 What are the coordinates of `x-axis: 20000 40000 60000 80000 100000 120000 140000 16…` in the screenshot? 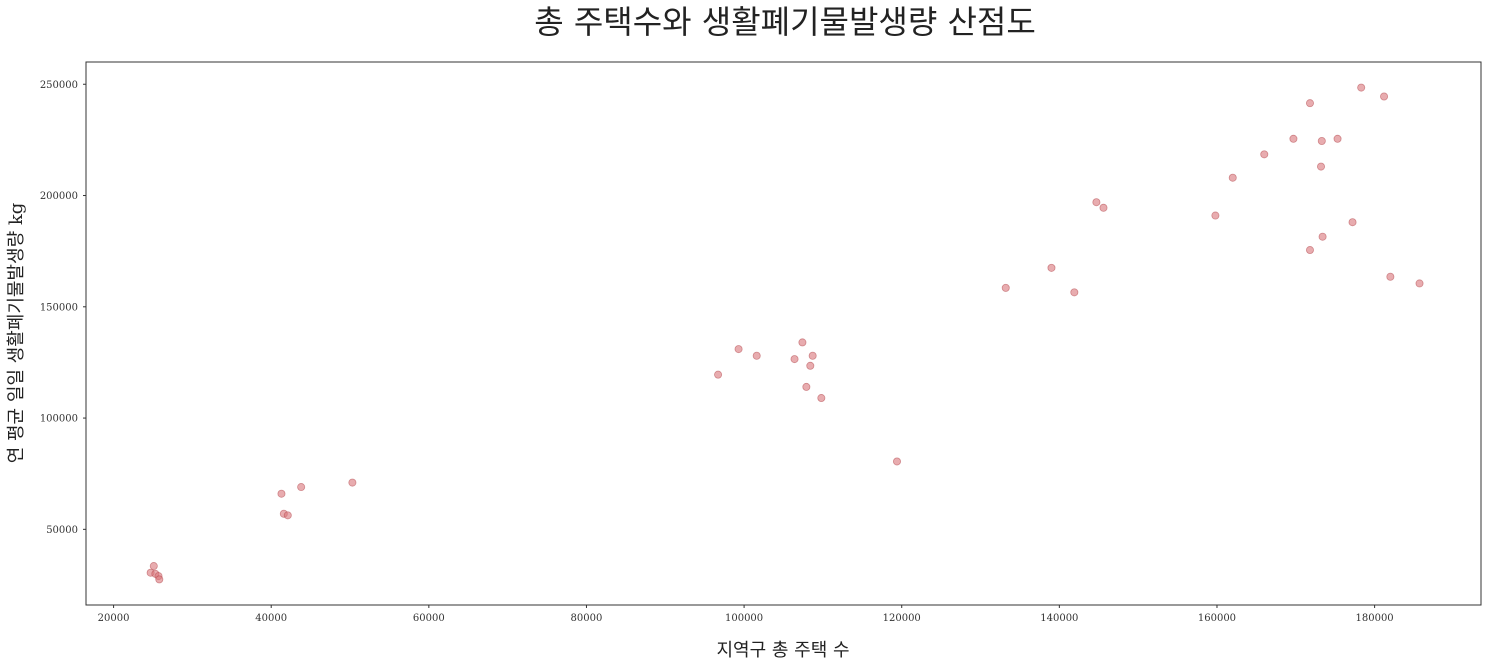 It's located at (746, 614).